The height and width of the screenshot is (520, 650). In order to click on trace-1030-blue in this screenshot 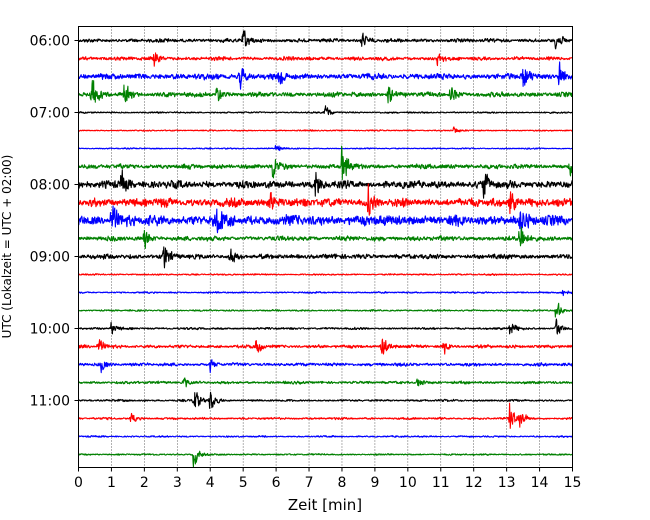, I will do `click(325, 366)`.